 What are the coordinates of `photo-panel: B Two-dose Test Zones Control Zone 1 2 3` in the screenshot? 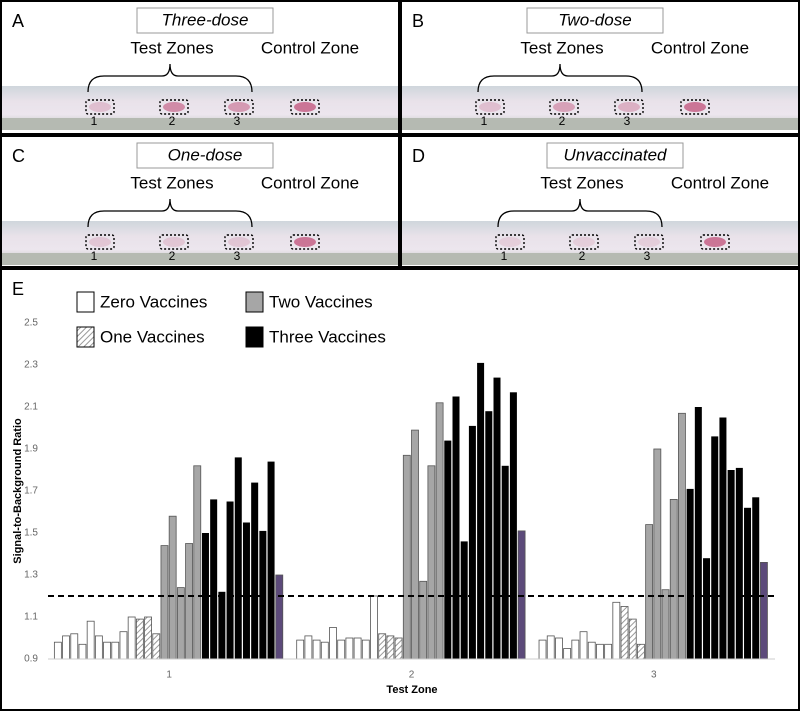 It's located at (600, 67).